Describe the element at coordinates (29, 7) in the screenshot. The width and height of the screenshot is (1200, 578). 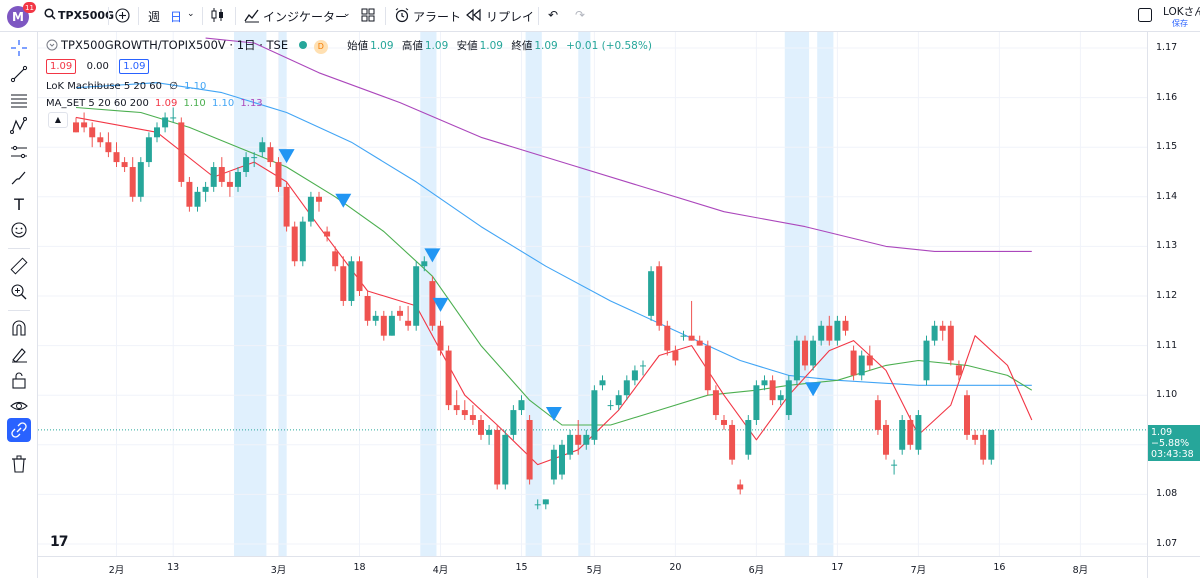
I see `notification-badge: 11` at that location.